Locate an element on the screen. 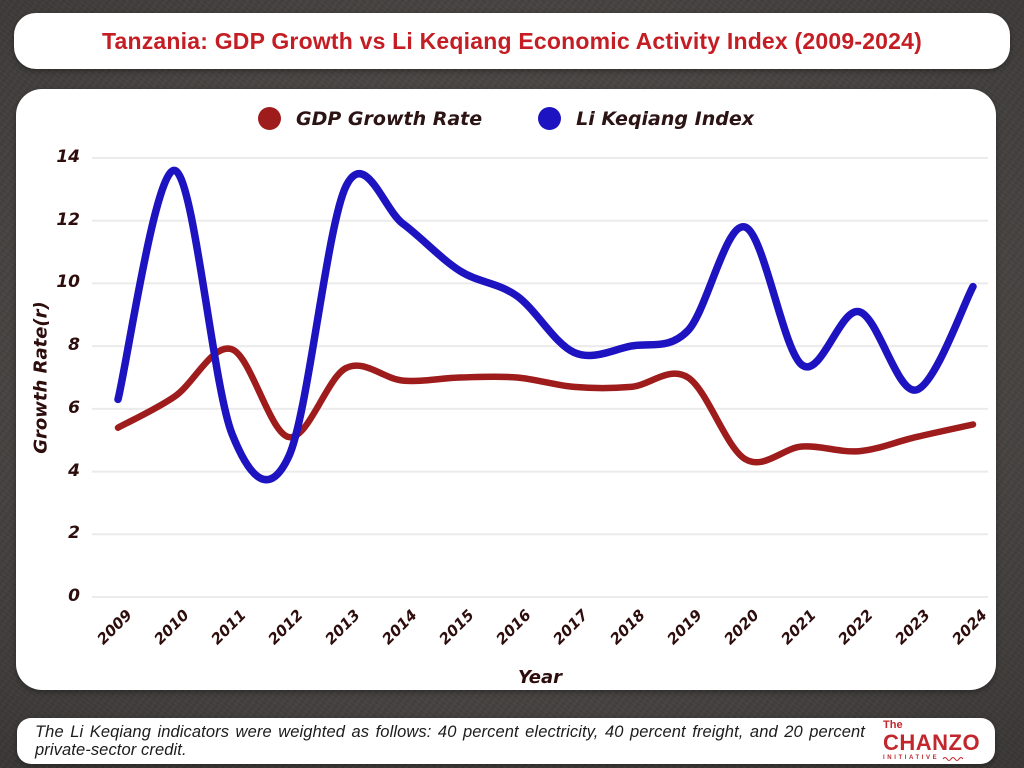 This screenshot has width=1024, height=768. legend-item-gdp: GDP Growth Rate is located at coordinates (370, 118).